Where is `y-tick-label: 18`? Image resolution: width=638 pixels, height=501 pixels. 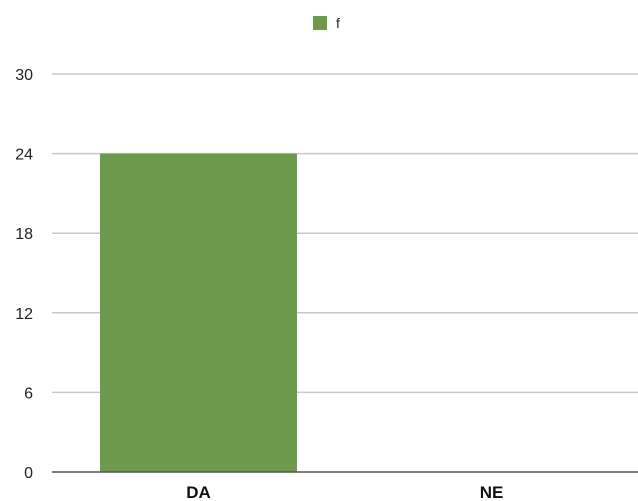
y-tick-label: 18 is located at coordinates (24, 234).